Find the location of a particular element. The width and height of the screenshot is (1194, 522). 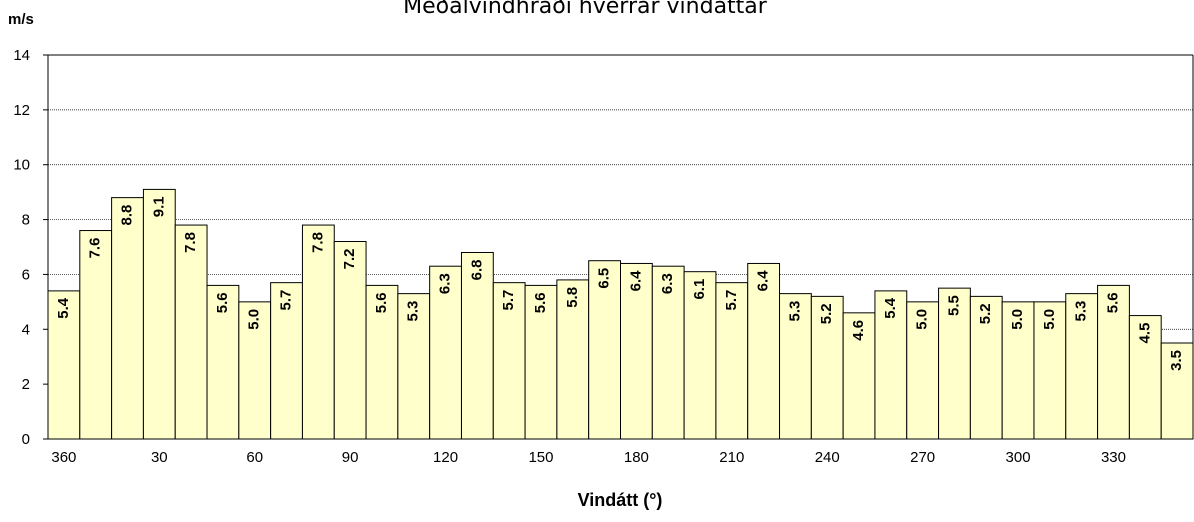

value-label: 4.5 is located at coordinates (1144, 333).